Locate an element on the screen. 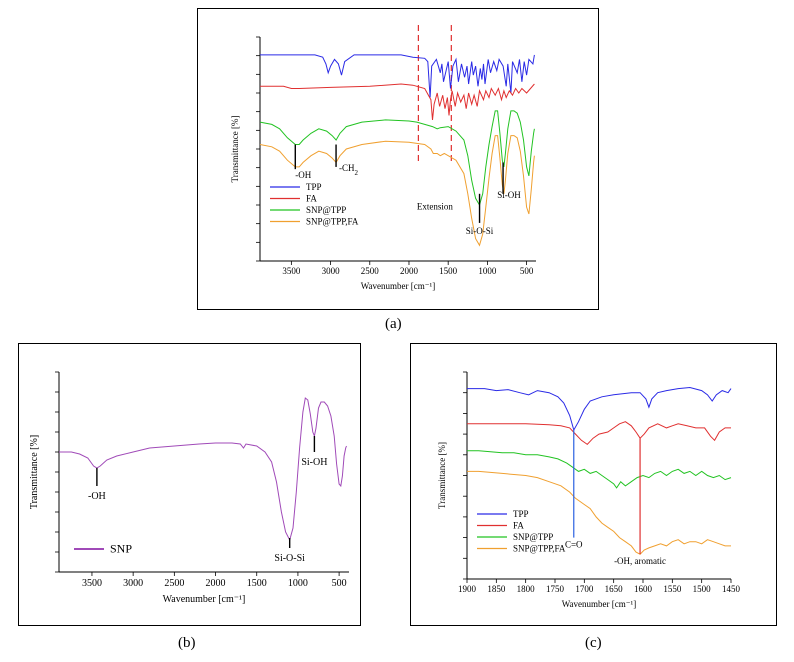 The height and width of the screenshot is (662, 794). x-tick-label-c: 1850 is located at coordinates (496, 589).